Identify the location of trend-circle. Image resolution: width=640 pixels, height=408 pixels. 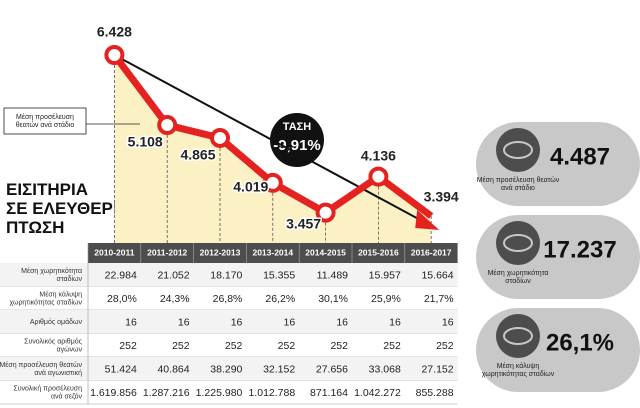
(297, 140).